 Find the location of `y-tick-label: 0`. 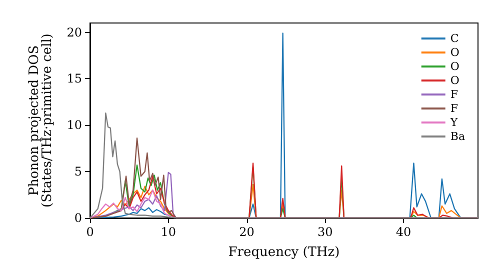

y-tick-label: 0 is located at coordinates (78, 218).